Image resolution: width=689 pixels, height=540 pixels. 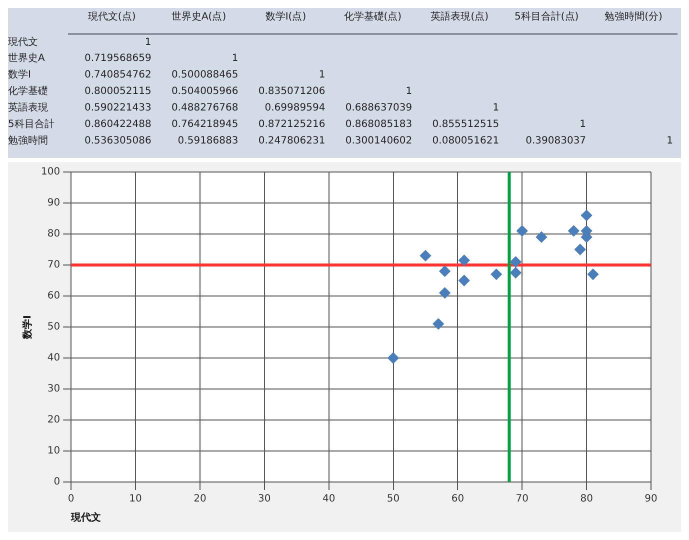 I want to click on y-tick-label: 世界史A, so click(x=26, y=58).